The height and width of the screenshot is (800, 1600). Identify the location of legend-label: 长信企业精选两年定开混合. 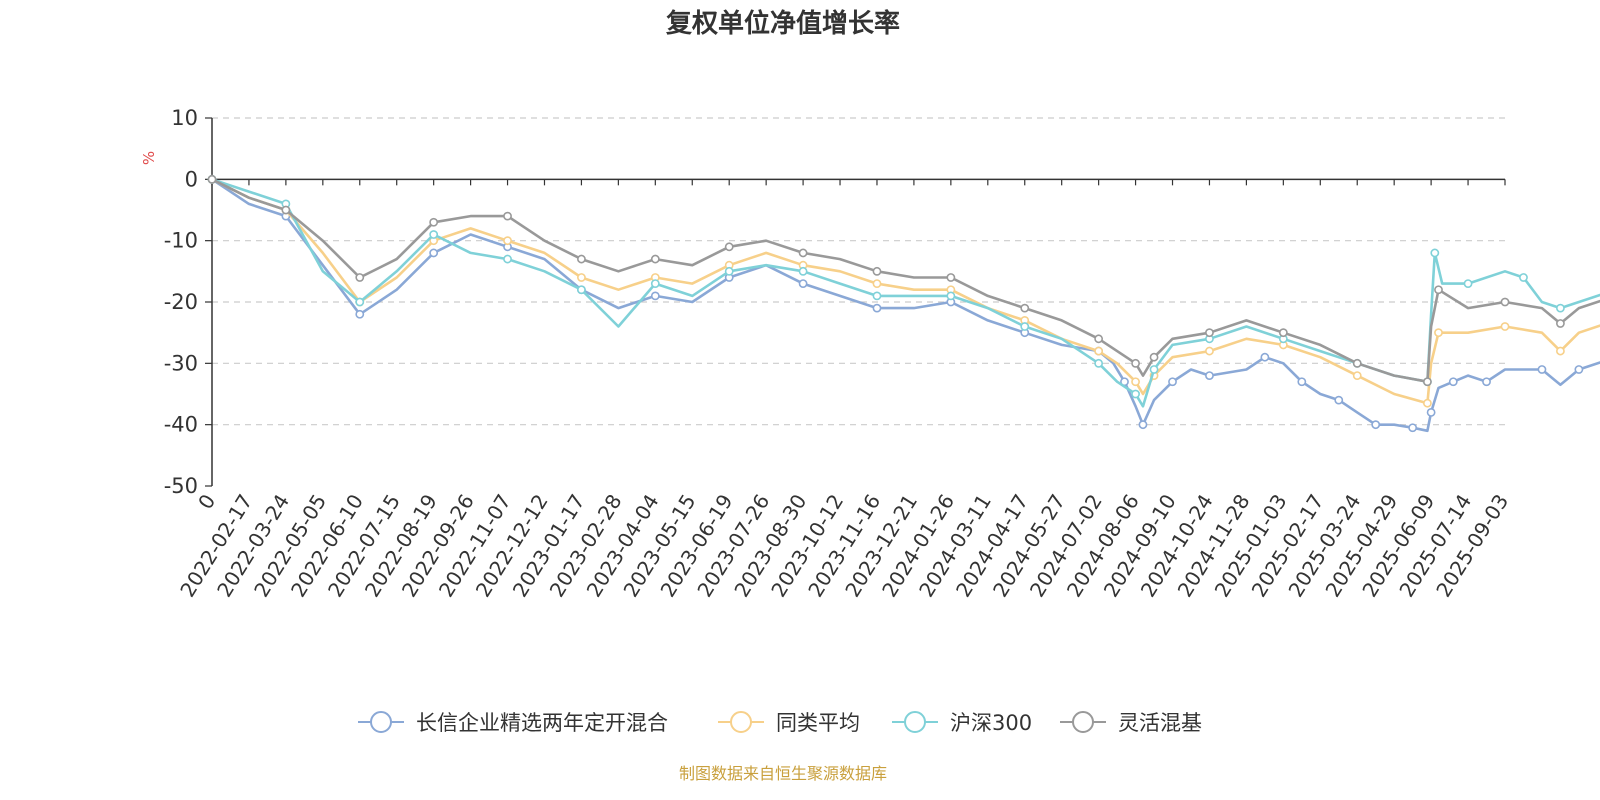
(542, 723).